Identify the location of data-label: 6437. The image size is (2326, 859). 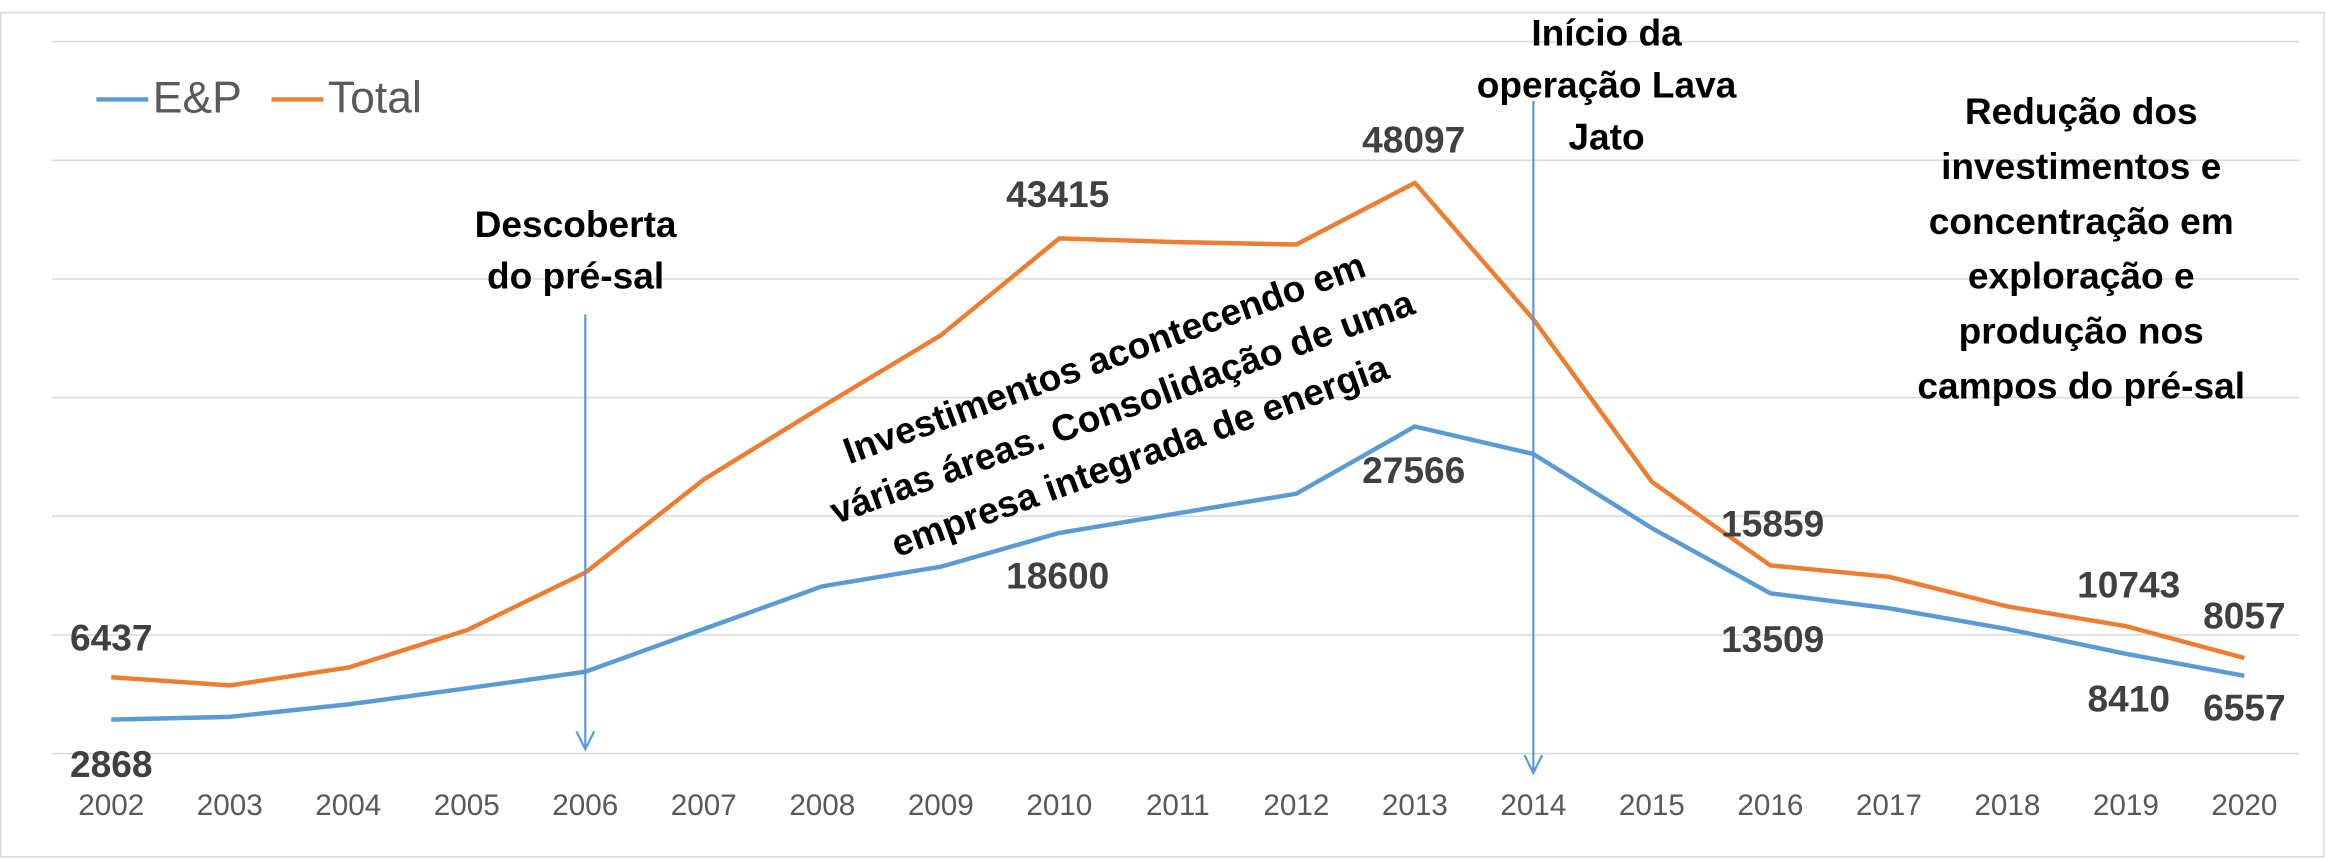
(111, 638).